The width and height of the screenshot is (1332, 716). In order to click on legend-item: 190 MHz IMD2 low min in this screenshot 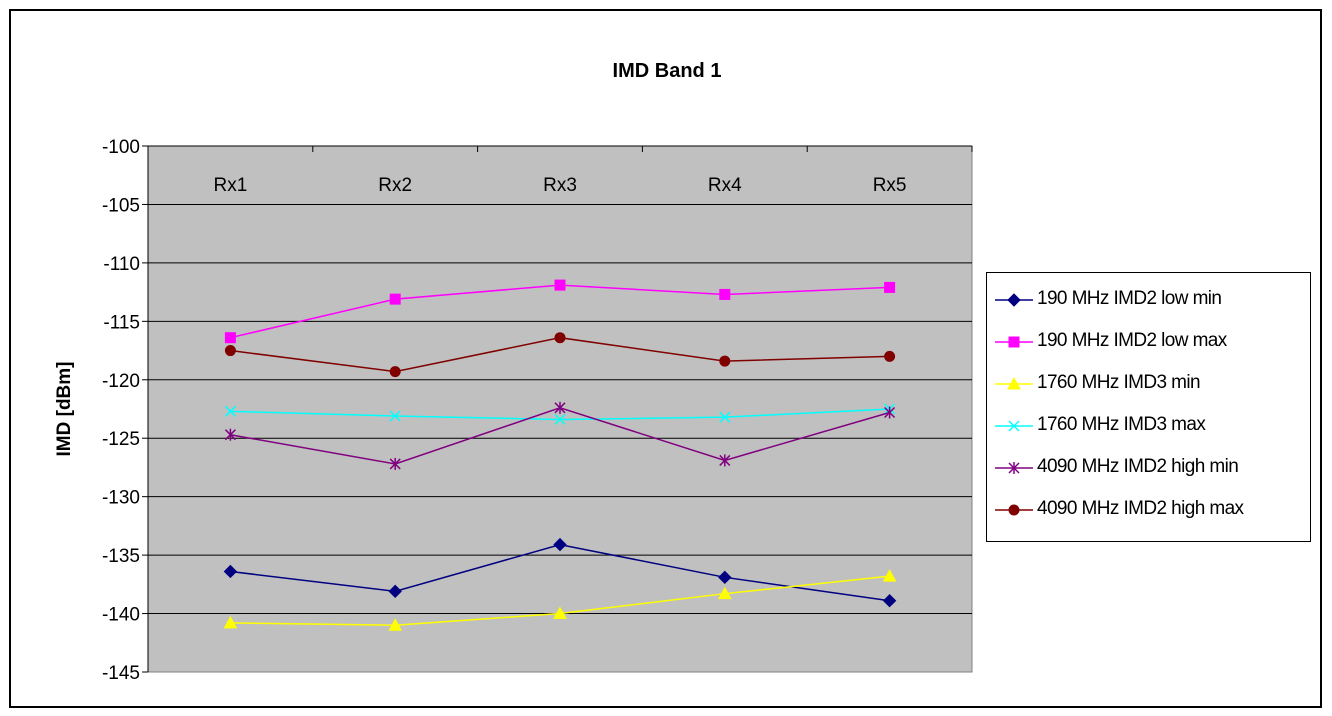, I will do `click(1147, 300)`.